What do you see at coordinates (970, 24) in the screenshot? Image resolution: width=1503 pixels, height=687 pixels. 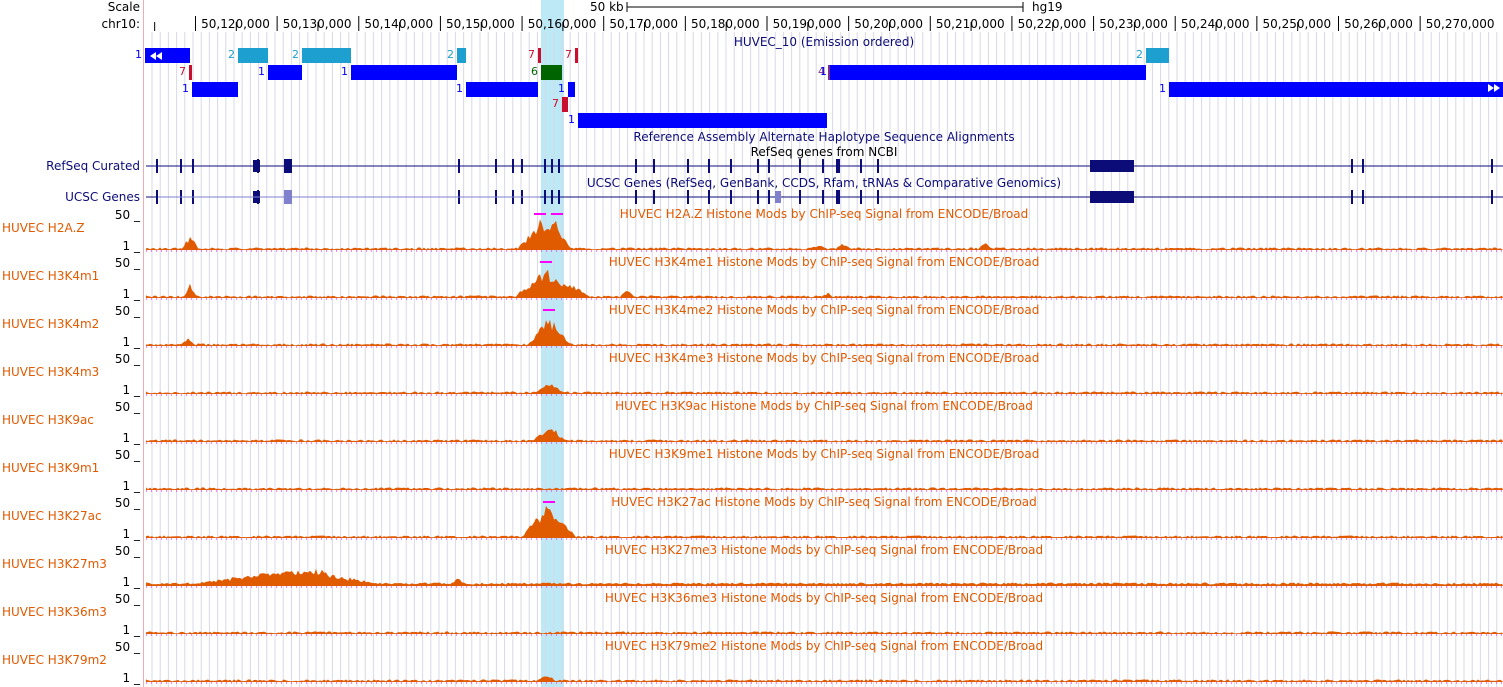 I see `ruler-tick-label: 50,210,000` at bounding box center [970, 24].